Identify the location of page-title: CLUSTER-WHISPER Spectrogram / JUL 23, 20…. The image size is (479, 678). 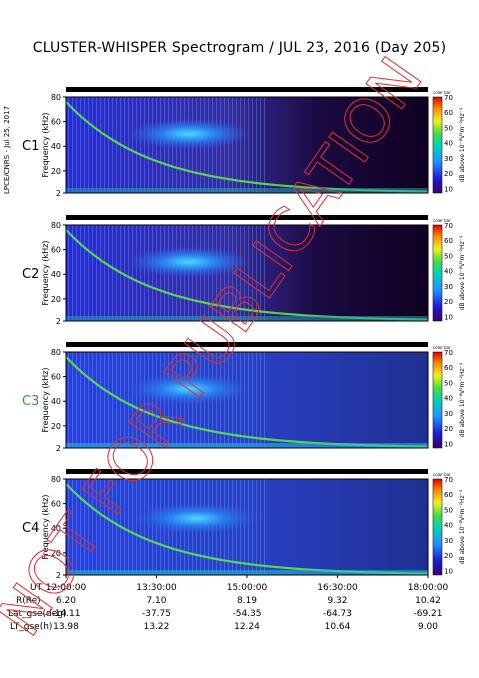
(239, 48).